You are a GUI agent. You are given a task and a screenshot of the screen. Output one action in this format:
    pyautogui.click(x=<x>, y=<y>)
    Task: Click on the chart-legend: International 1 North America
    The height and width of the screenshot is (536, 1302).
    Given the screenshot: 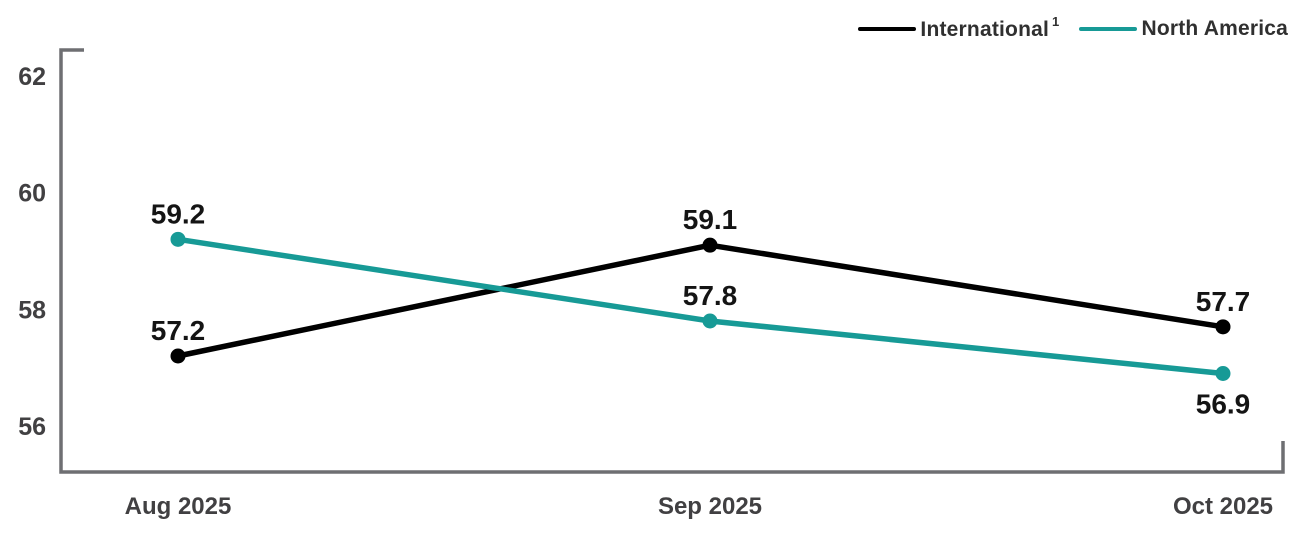 What is the action you would take?
    pyautogui.click(x=1073, y=28)
    